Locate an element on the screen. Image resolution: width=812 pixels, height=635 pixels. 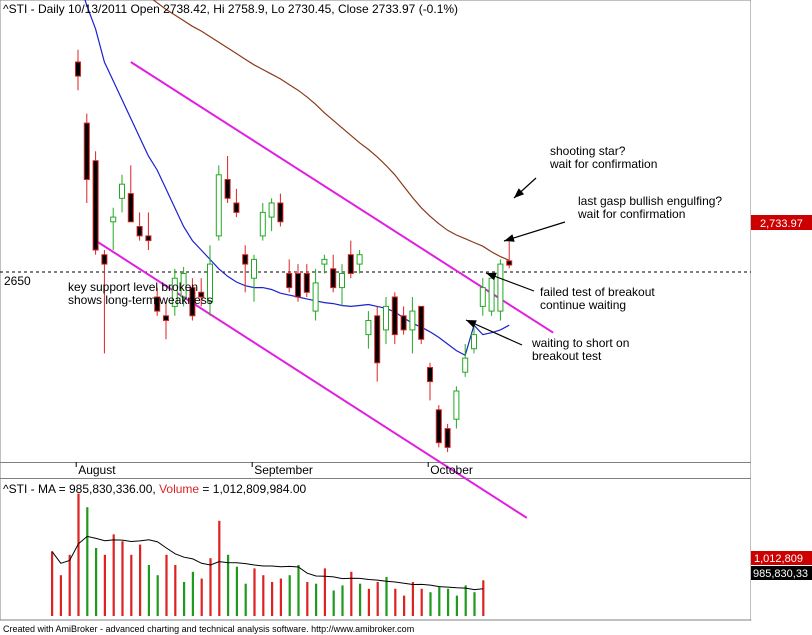
volume-title-prefix: ^STI - MA = 985,830,336.00, is located at coordinates (81, 489).